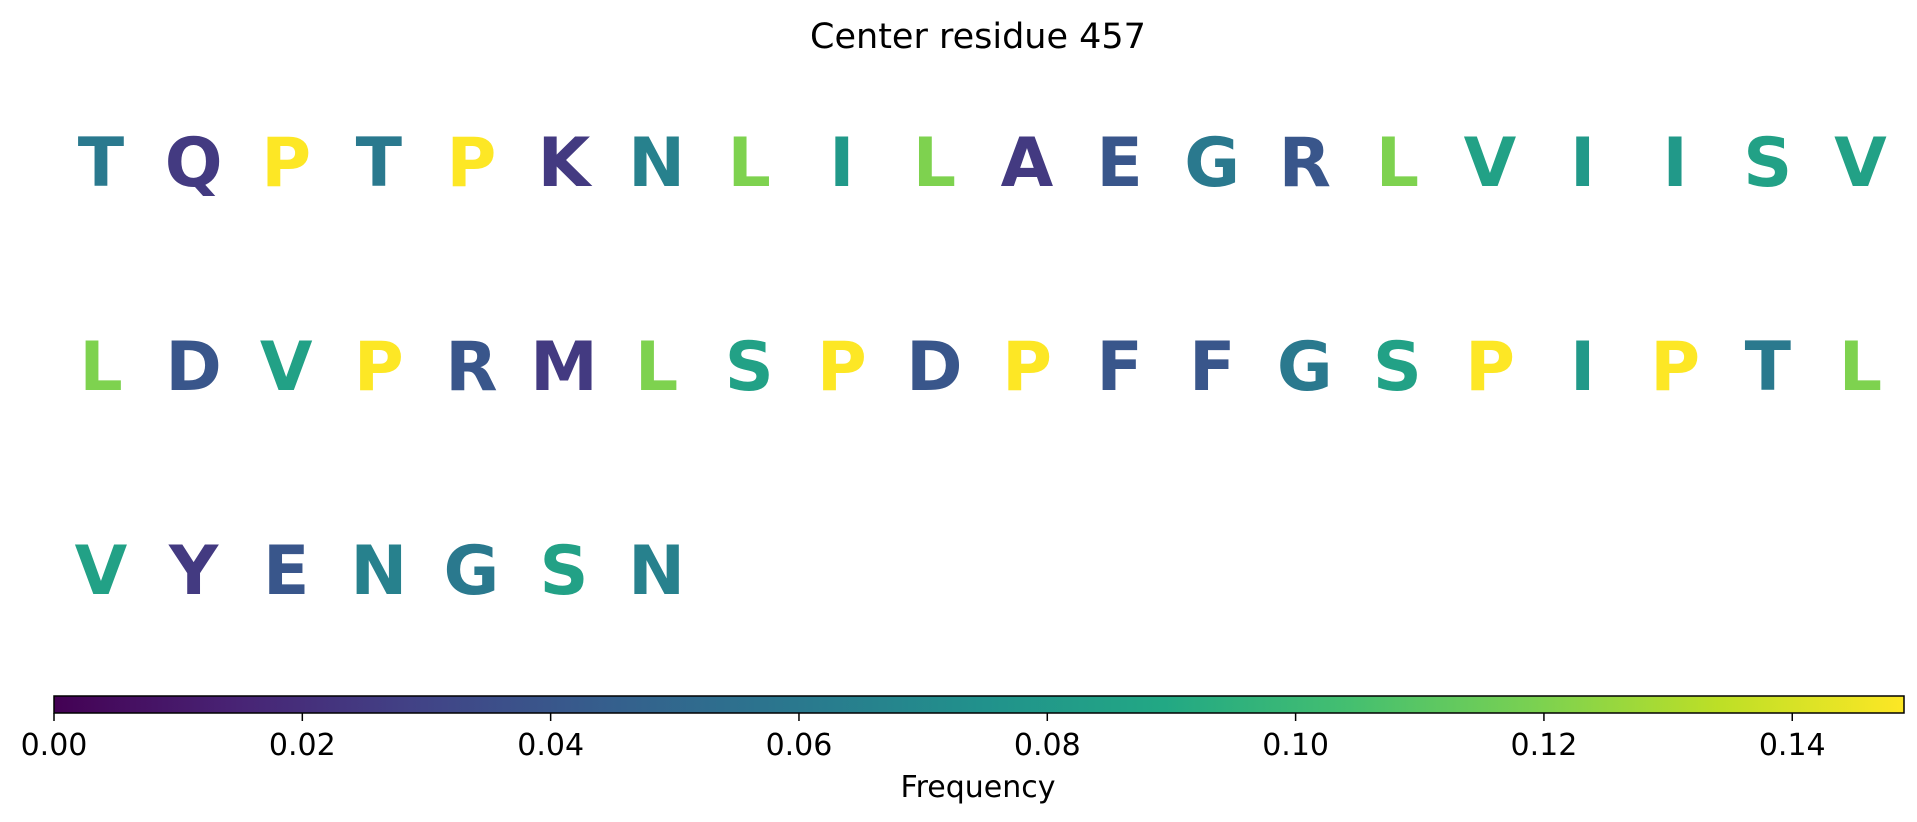 Image resolution: width=1917 pixels, height=822 pixels. I want to click on residue-letter: Q, so click(194, 163).